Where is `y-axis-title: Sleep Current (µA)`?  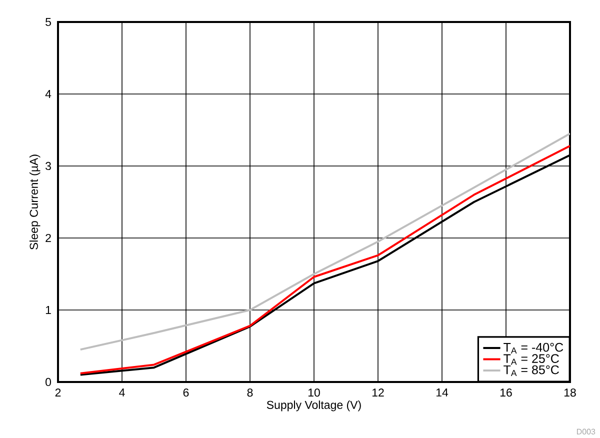
y-axis-title: Sleep Current (µA) is located at coordinates (35, 202).